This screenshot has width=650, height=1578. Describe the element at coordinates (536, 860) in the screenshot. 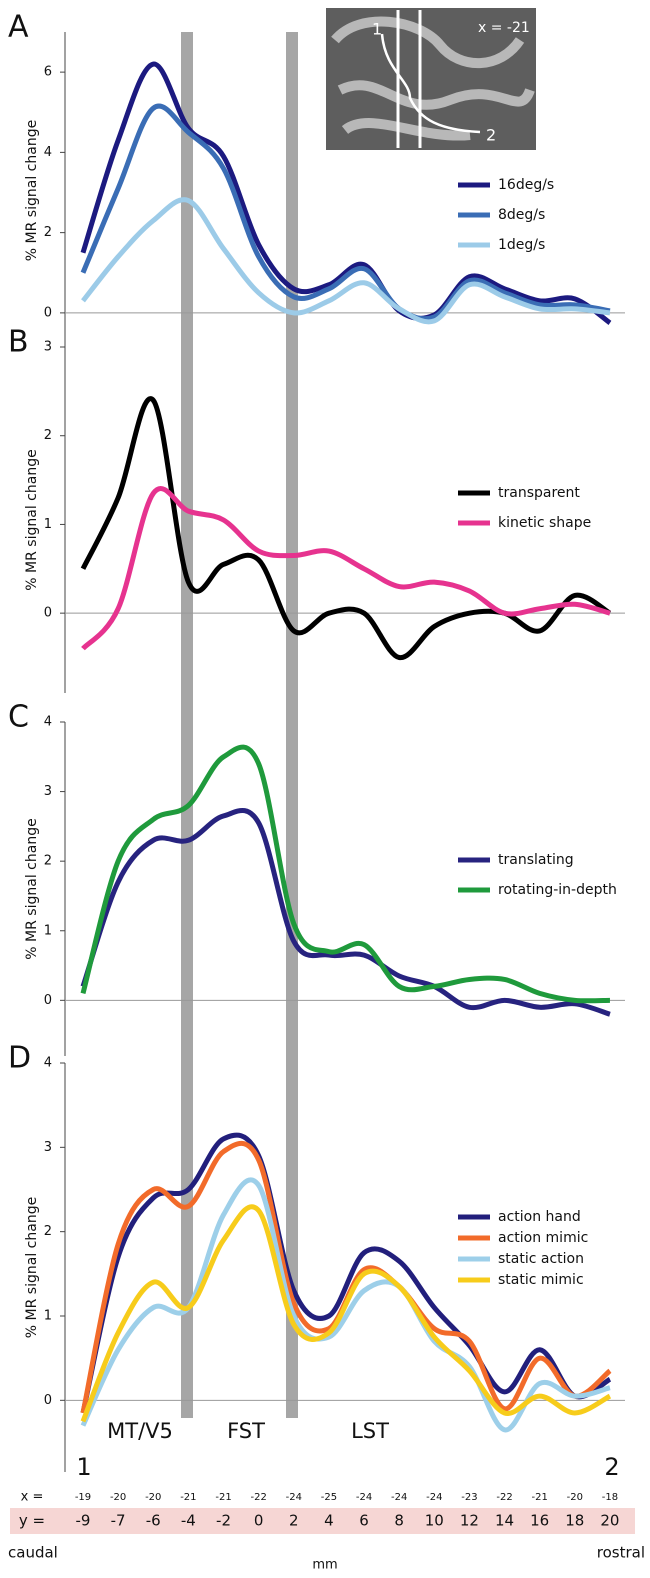

I see `legend-label: translating` at that location.